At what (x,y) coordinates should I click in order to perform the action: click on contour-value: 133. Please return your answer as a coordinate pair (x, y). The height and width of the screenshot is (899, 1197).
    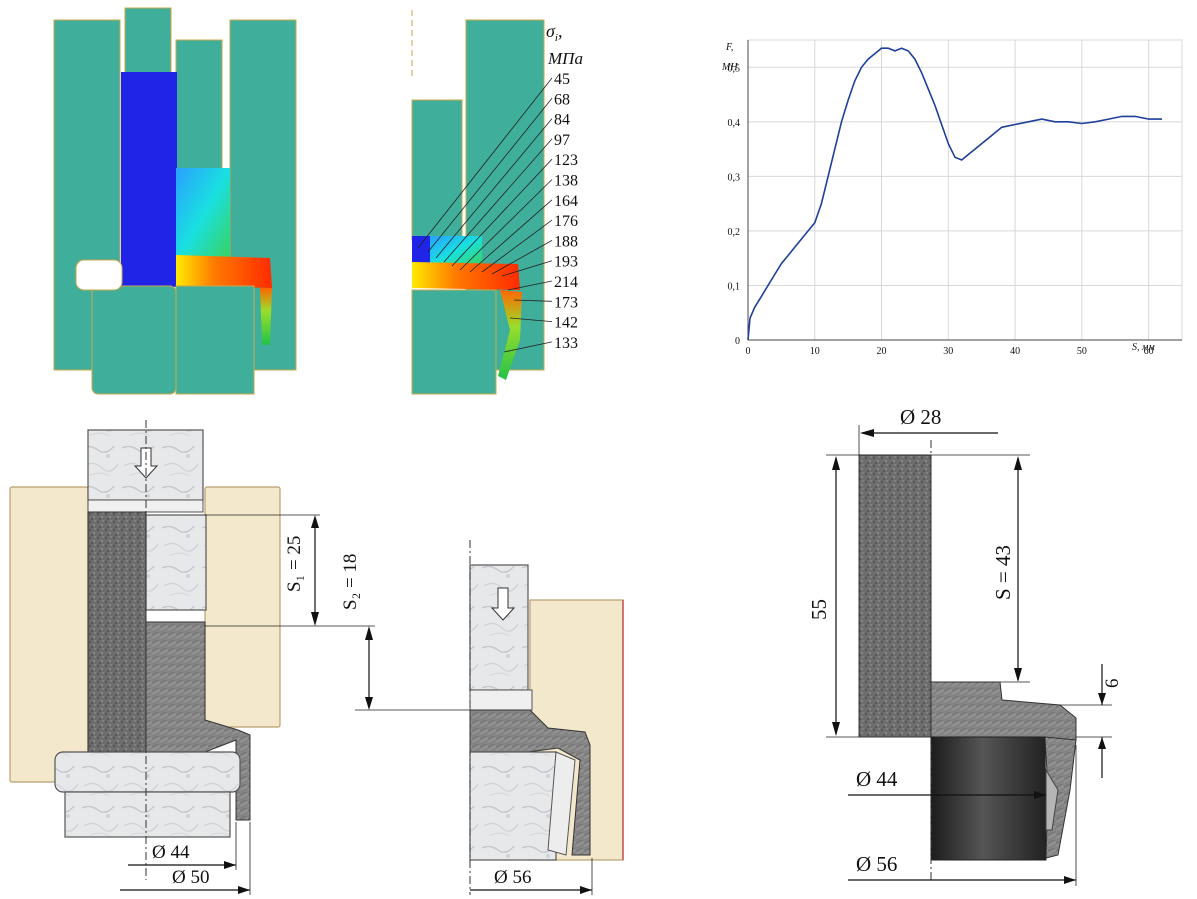
    Looking at the image, I should click on (566, 343).